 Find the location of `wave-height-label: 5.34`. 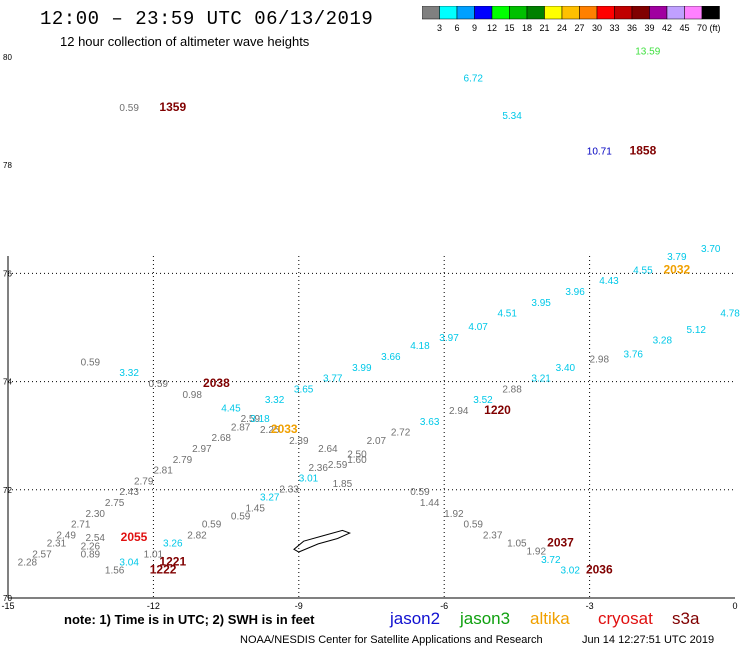

wave-height-label: 5.34 is located at coordinates (512, 116).